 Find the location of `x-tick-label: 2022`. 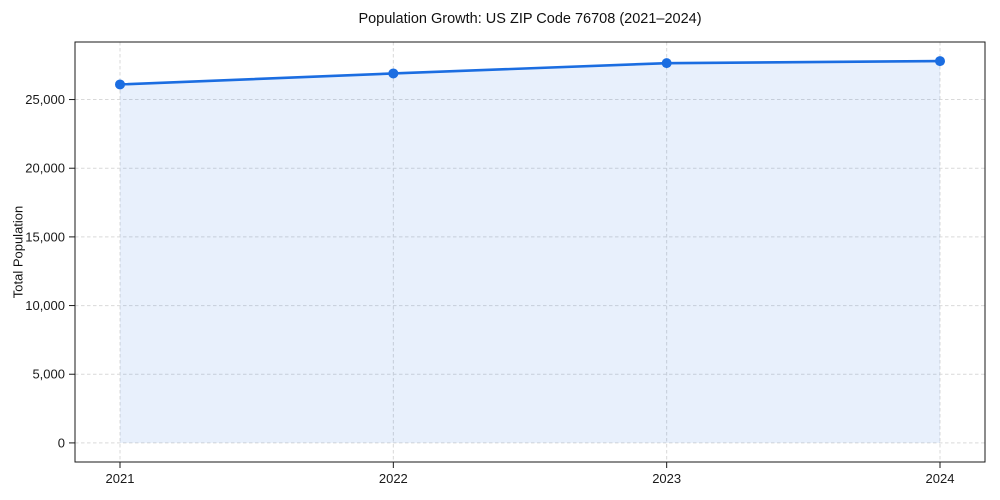

x-tick-label: 2022 is located at coordinates (393, 478).